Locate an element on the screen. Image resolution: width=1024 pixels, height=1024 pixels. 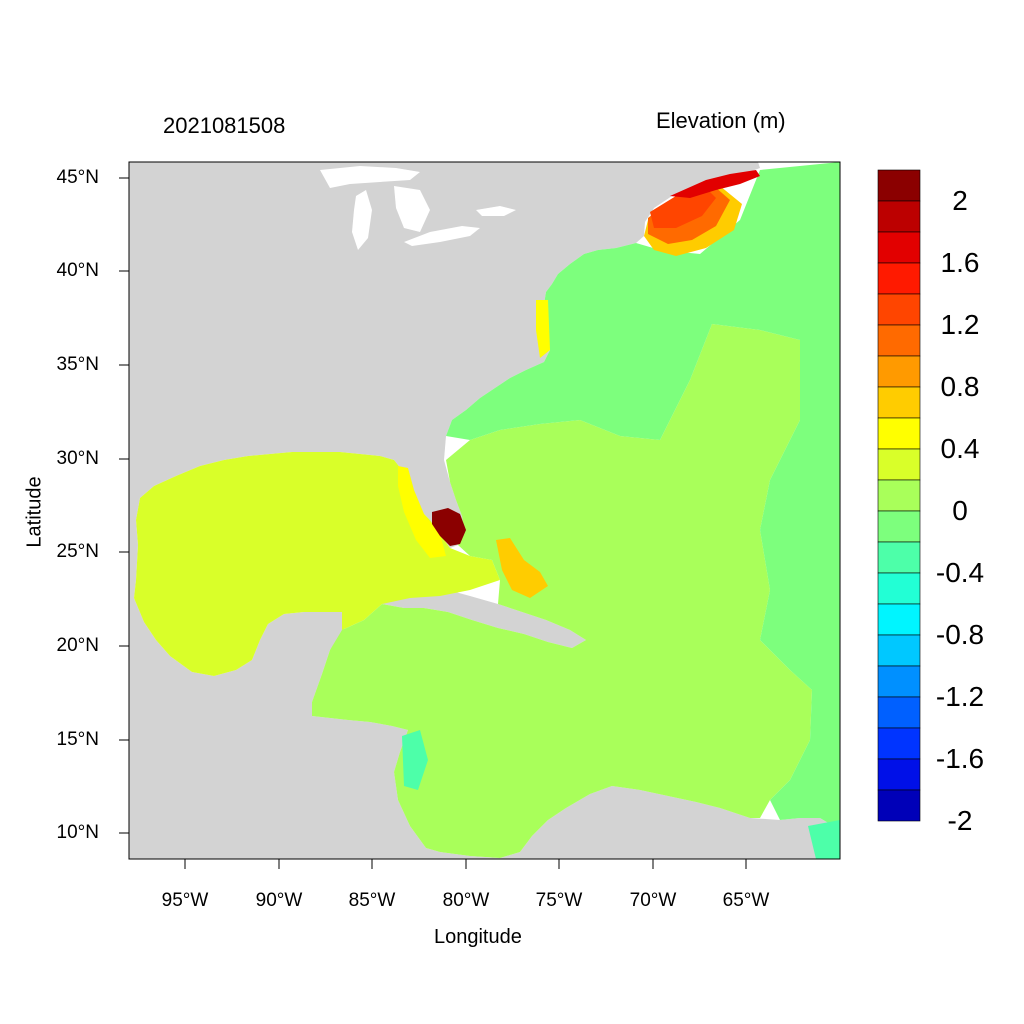
y-tick-label: 20°N is located at coordinates (77, 645).